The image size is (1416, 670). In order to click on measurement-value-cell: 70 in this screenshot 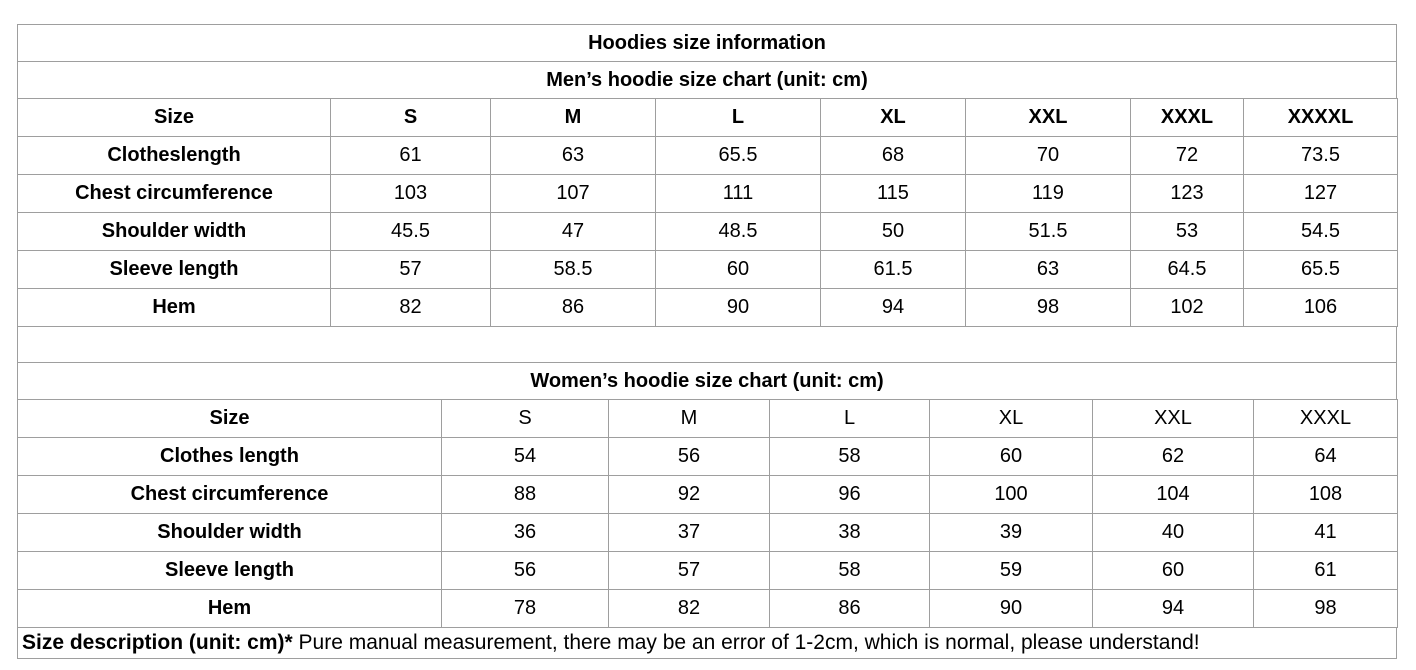, I will do `click(1048, 155)`.